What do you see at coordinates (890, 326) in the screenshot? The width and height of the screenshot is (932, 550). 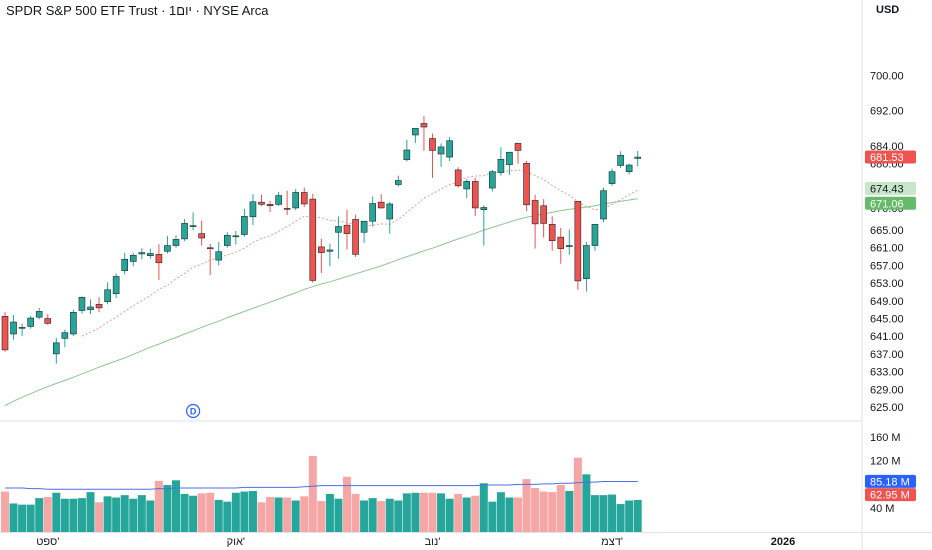 I see `last-value-badges: 681.53 674.43 671.06 85.18 M 62.95 M` at bounding box center [890, 326].